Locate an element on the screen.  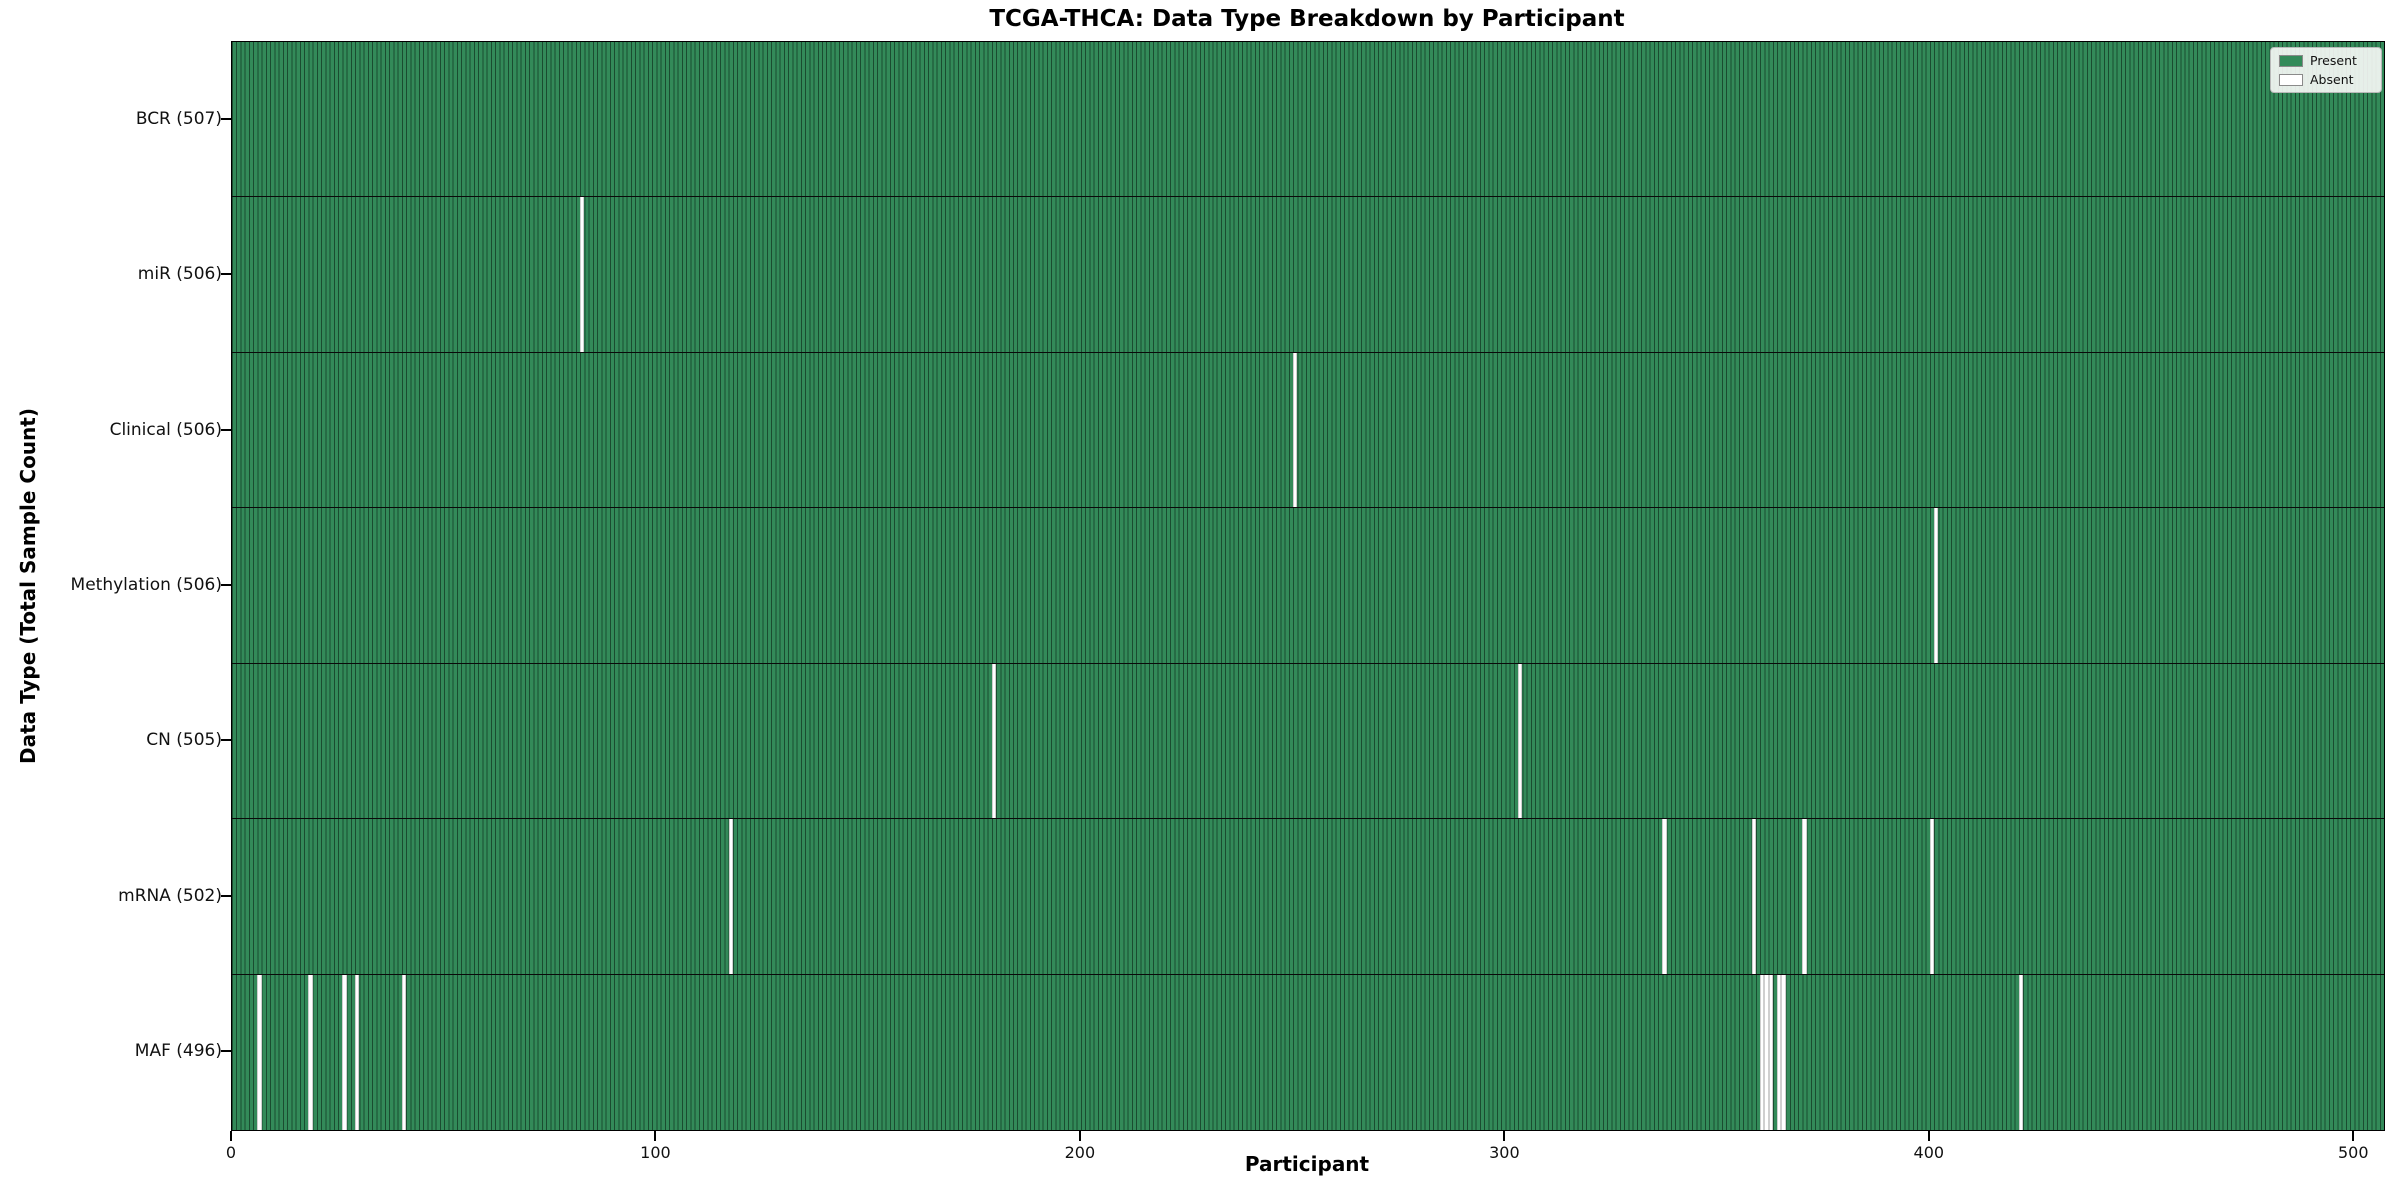
x-tick-label-0: 0 is located at coordinates (231, 1152).